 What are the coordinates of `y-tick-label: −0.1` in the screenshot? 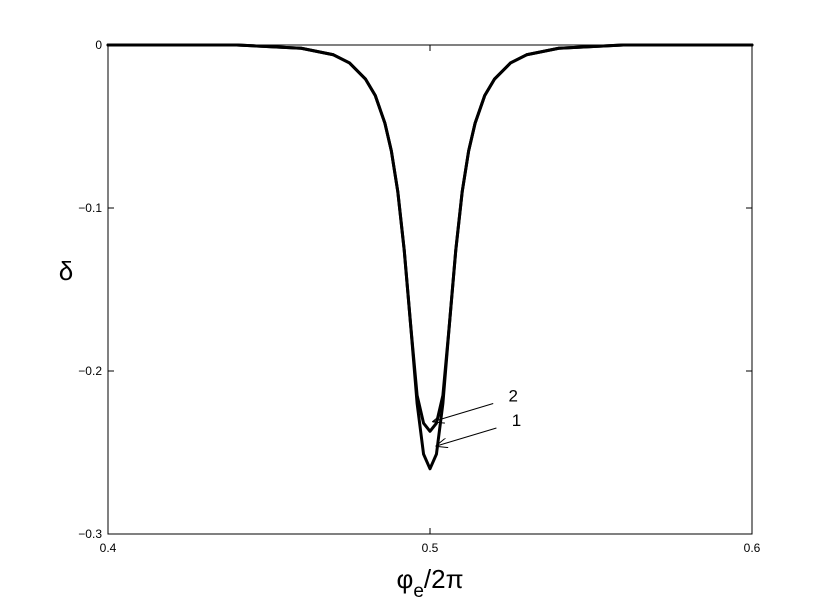 It's located at (90, 208).